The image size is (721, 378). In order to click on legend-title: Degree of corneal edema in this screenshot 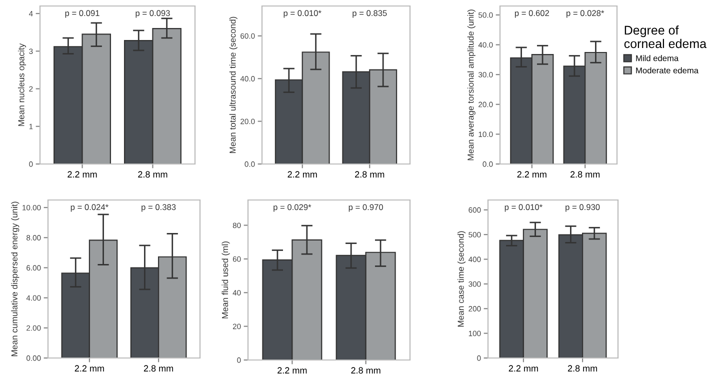, I will do `click(665, 36)`.